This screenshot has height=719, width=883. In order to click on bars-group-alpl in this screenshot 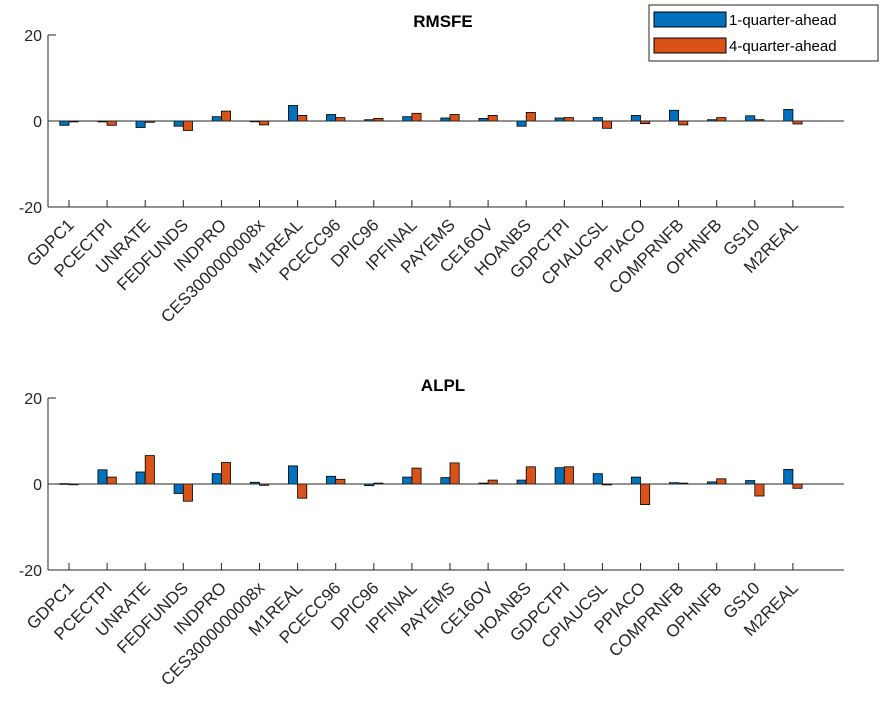, I will do `click(431, 480)`.